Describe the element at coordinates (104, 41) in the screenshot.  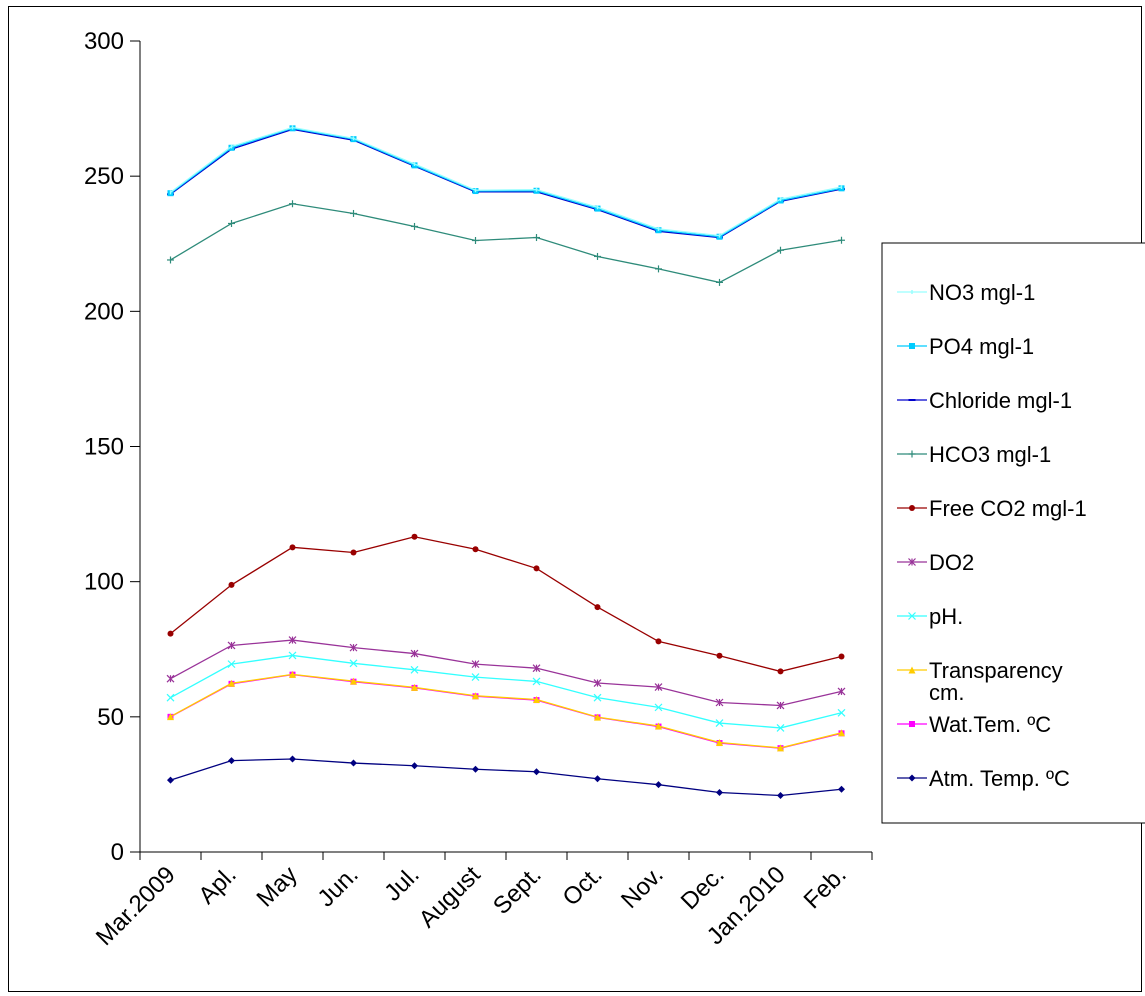
I see `y-tick-label: 300` at that location.